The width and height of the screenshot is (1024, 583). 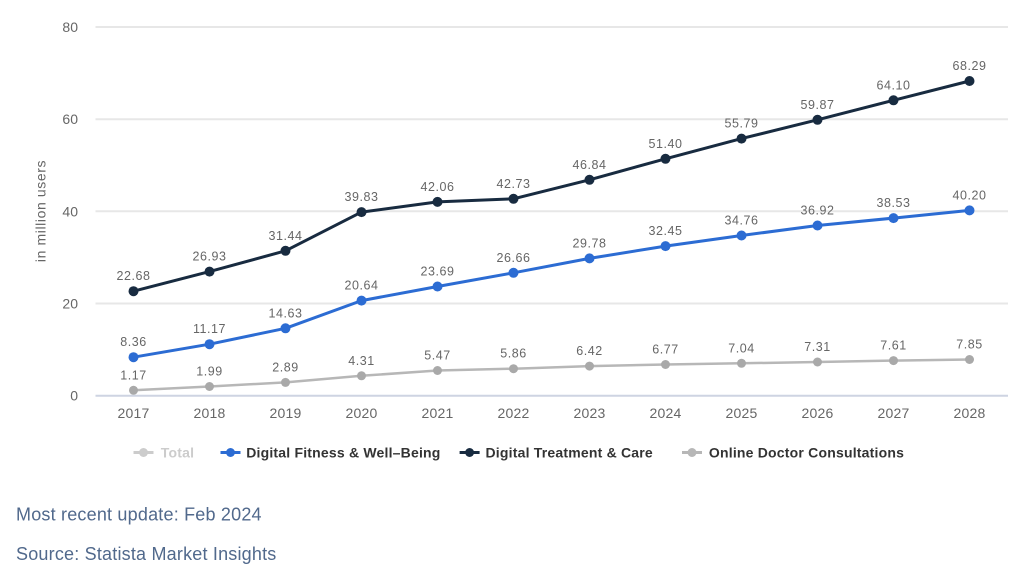 I want to click on svg-text: Most recent update: Feb 2024, so click(x=139, y=515).